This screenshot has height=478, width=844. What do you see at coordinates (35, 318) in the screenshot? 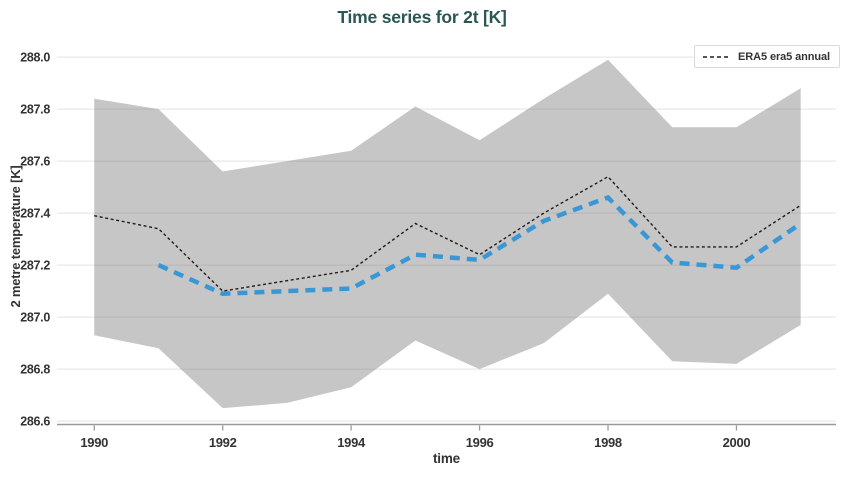
I see `y-tick-label: 287.0` at bounding box center [35, 318].